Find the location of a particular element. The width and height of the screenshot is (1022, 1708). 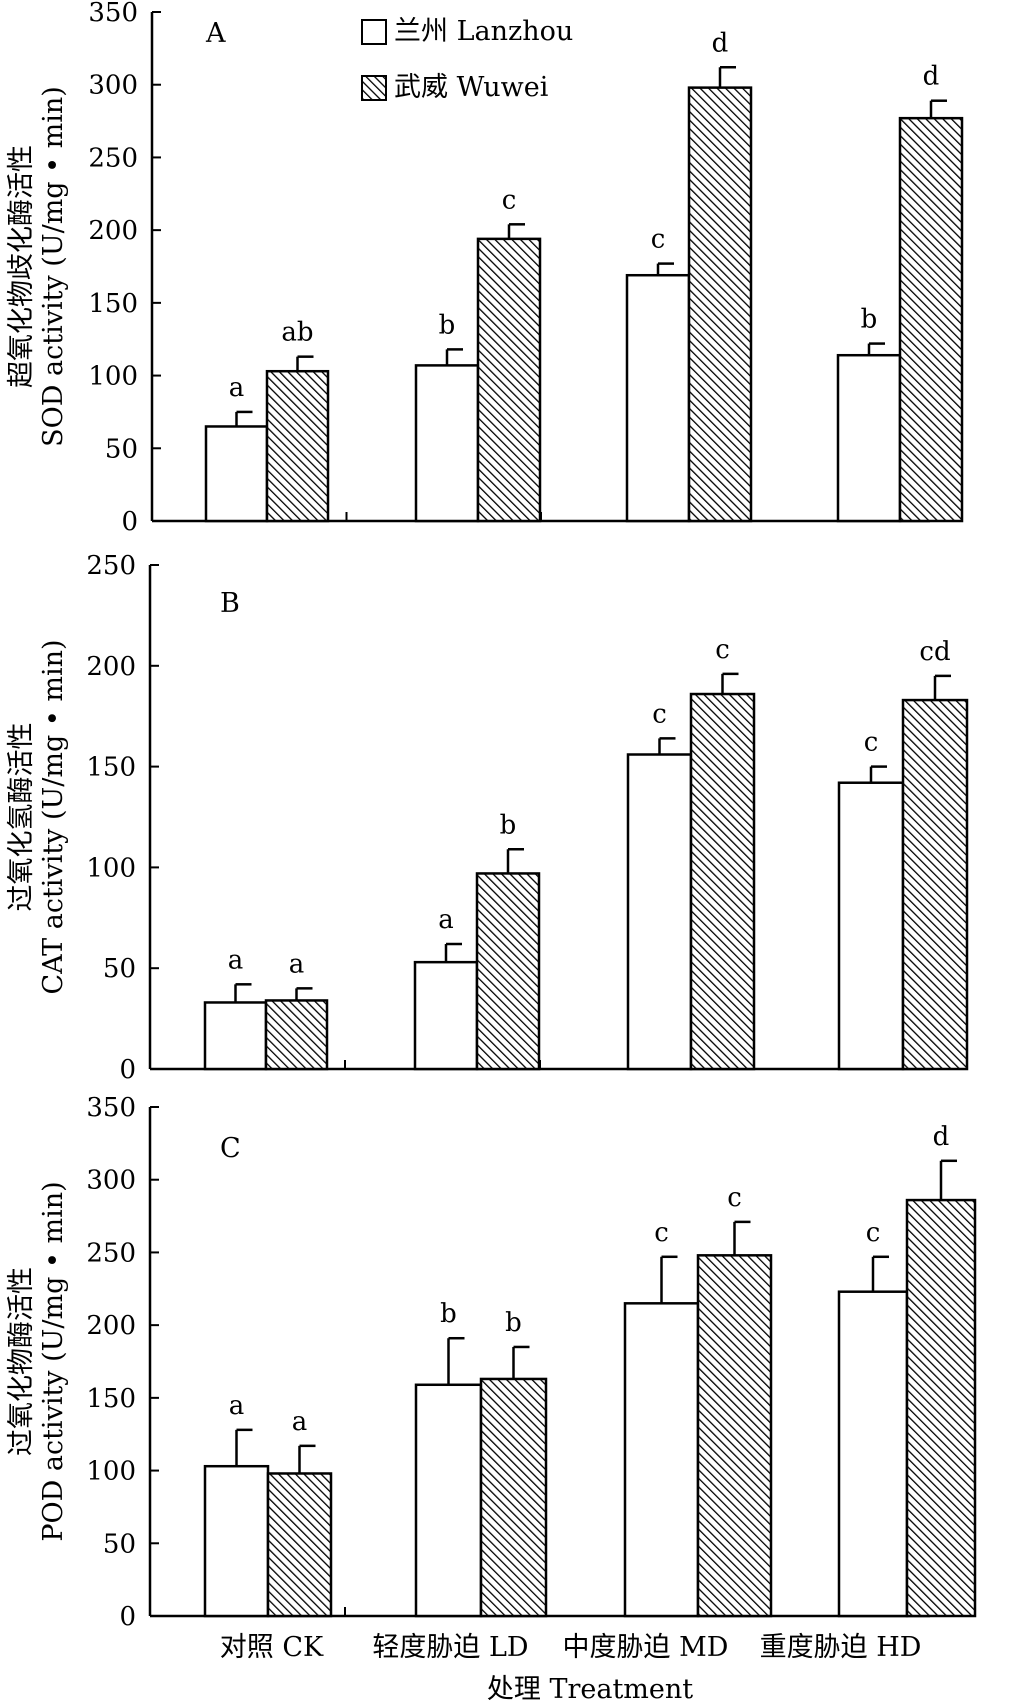

y-axis-title-cn: 超氧化物歧化酶活性 is located at coordinates (21, 266).